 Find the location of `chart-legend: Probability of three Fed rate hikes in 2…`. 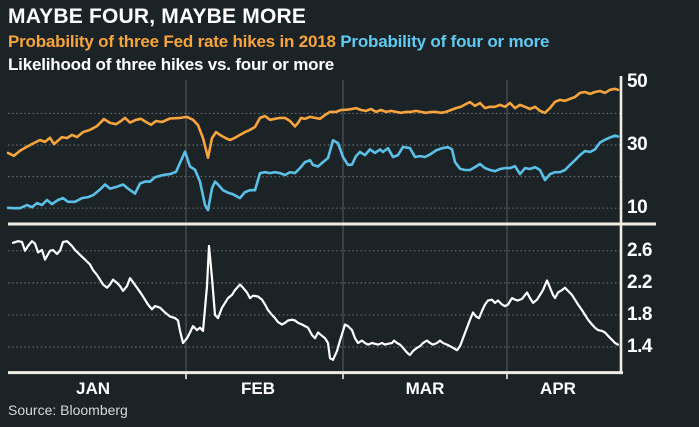

chart-legend: Probability of three Fed rate hikes in 2… is located at coordinates (278, 42).